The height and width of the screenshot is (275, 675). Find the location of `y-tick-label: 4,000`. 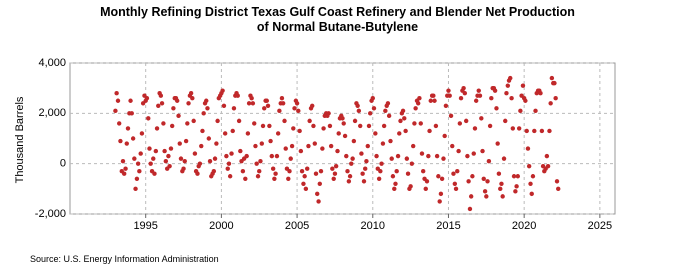

y-tick-label: 4,000 is located at coordinates (52, 63).